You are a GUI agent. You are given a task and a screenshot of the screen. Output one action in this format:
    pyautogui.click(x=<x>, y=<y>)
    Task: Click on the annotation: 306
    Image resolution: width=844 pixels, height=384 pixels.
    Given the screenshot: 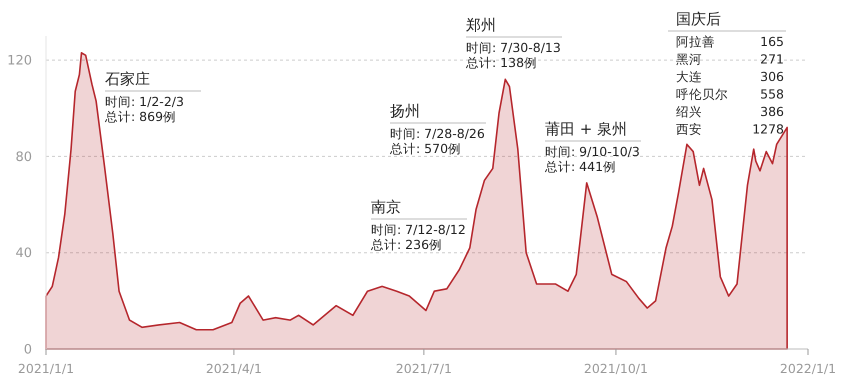 What is the action you would take?
    pyautogui.click(x=772, y=76)
    